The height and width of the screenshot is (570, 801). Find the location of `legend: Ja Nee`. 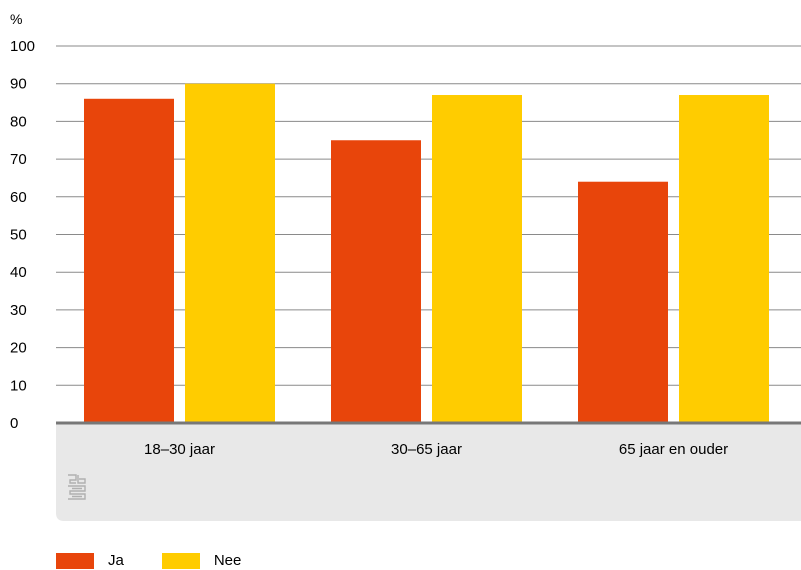

legend: Ja Nee is located at coordinates (167, 560).